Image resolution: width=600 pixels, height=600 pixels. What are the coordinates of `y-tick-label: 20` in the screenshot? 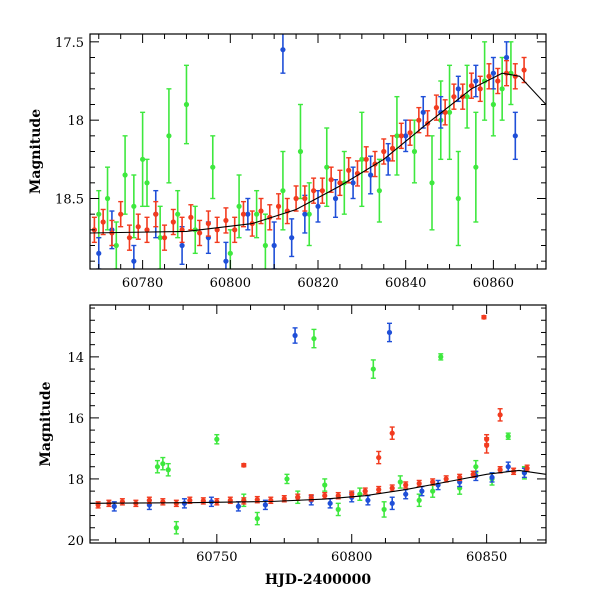 It's located at (75, 541).